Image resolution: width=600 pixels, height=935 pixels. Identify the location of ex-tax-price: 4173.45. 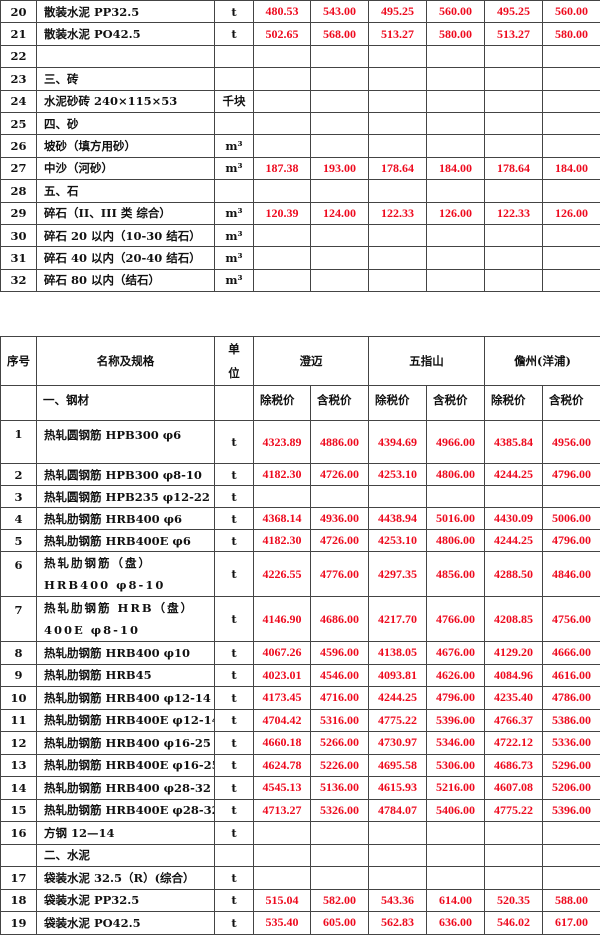
(282, 698).